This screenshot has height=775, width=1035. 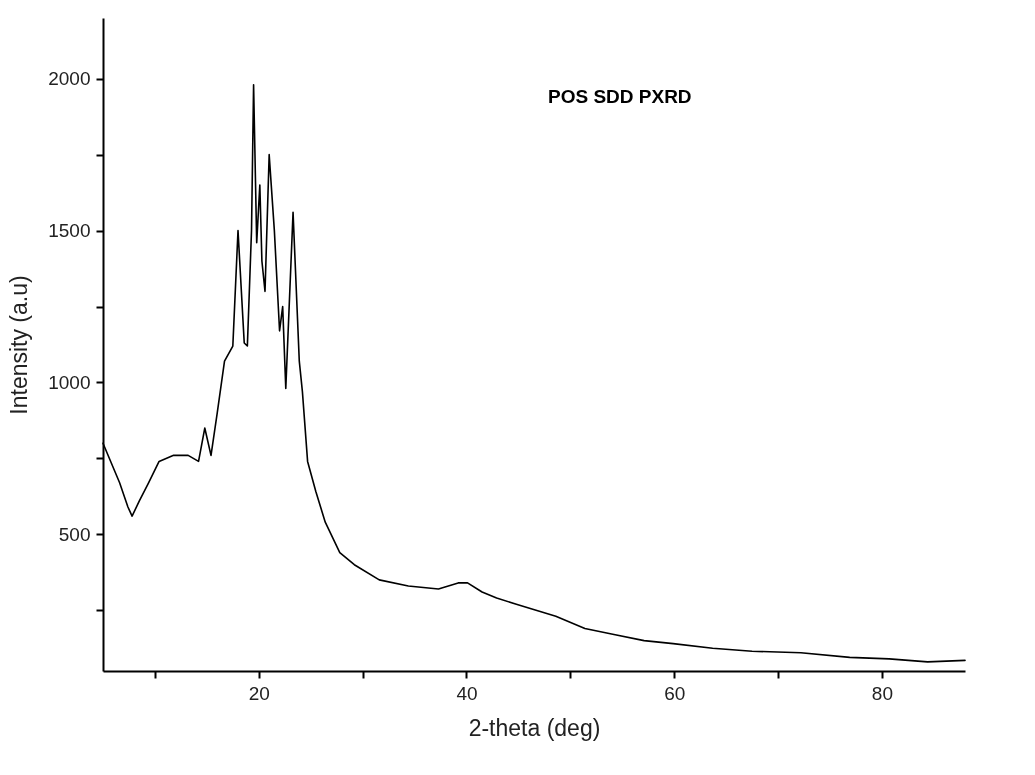 I want to click on x-axis-title: 2-theta (deg), so click(x=534, y=727).